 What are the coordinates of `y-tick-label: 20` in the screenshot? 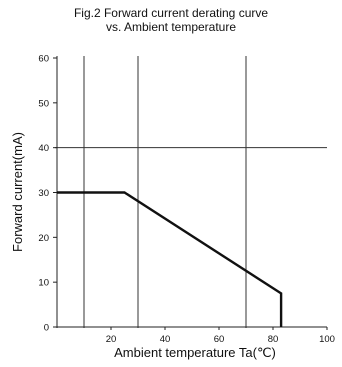 It's located at (43, 238).